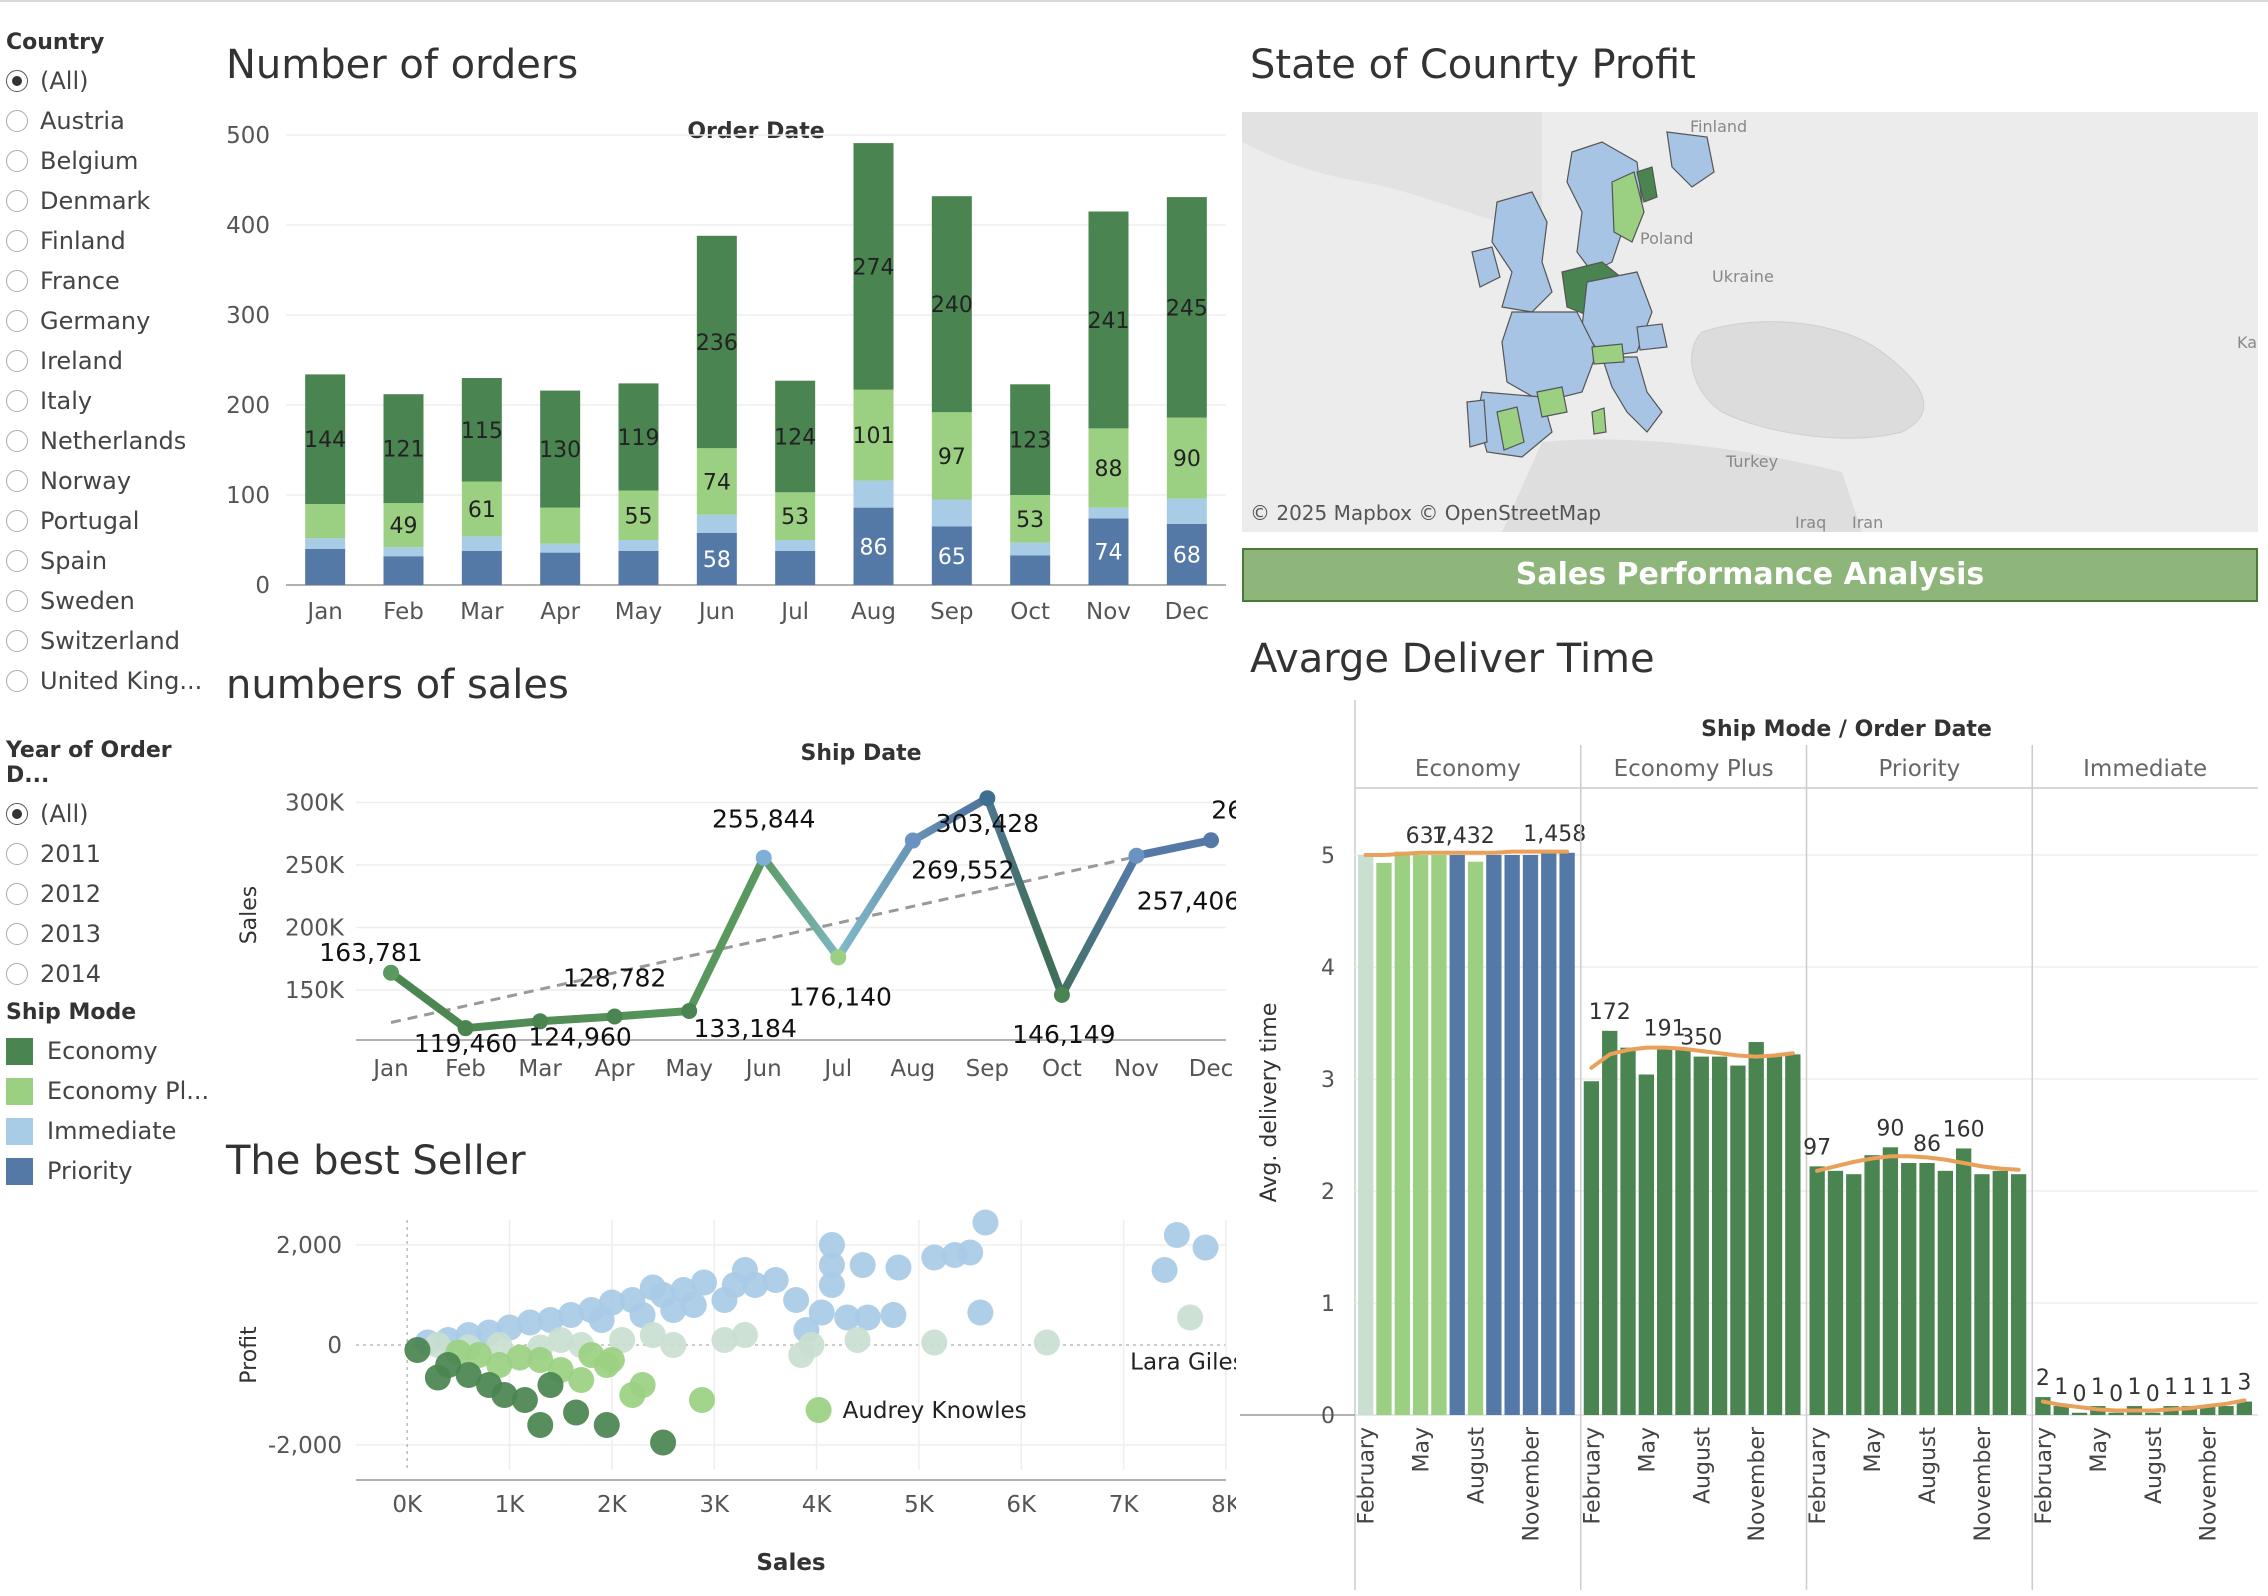  I want to click on country-option-spain: Spain, so click(111, 561).